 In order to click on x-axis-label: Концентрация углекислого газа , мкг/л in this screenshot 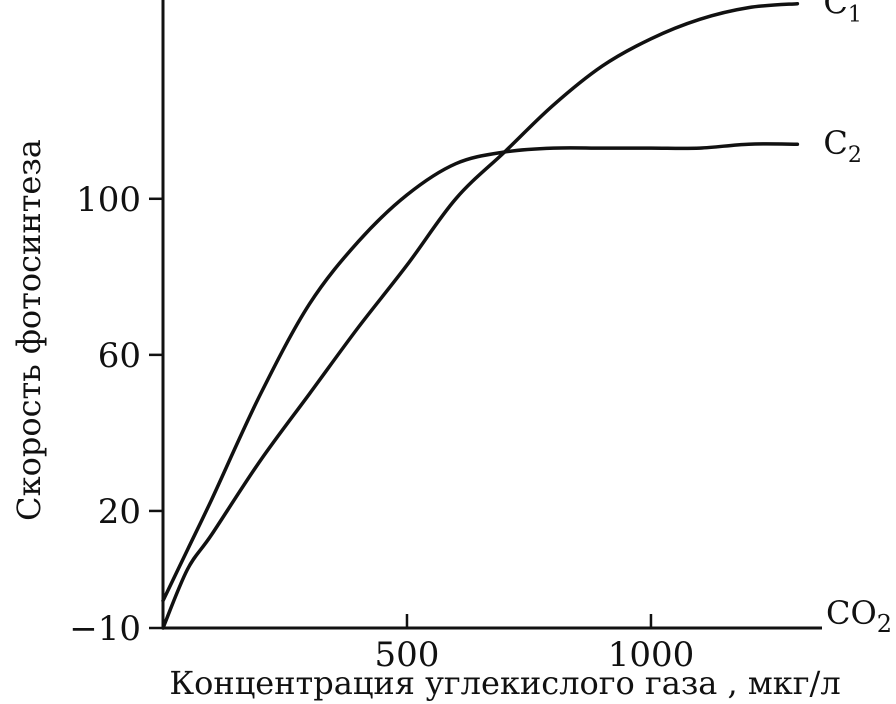, I will do `click(504, 683)`.